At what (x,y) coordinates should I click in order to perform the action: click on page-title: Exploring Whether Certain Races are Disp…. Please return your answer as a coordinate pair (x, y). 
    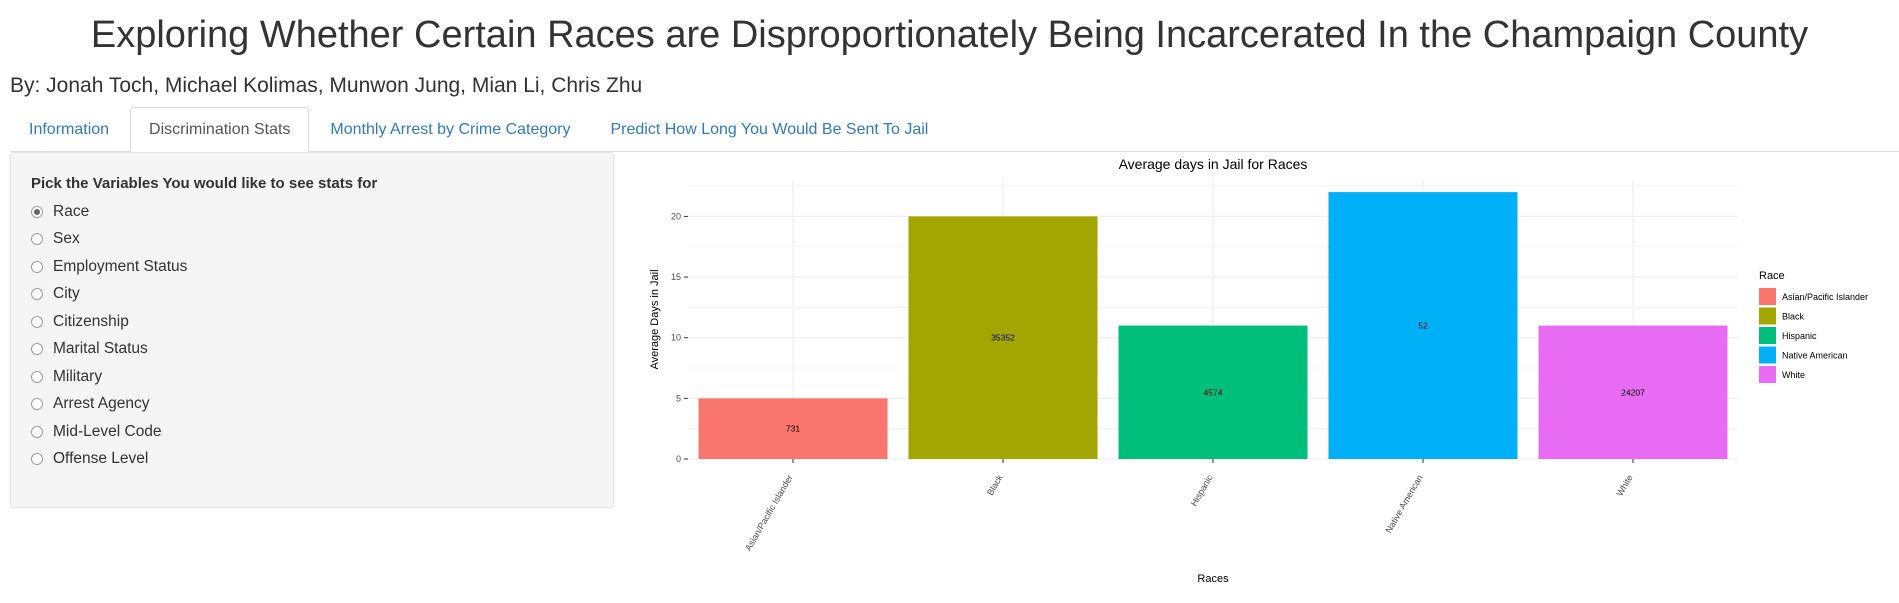
    Looking at the image, I should click on (949, 35).